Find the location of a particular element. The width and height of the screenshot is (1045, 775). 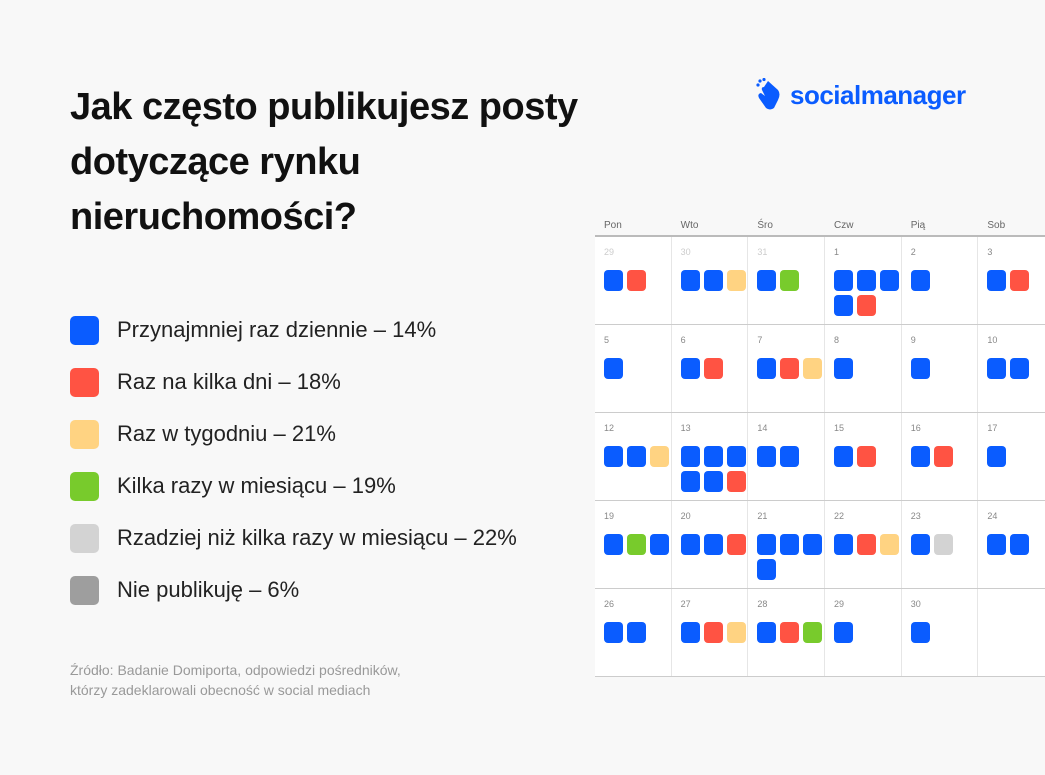

calendar-day: 14 is located at coordinates (787, 456).